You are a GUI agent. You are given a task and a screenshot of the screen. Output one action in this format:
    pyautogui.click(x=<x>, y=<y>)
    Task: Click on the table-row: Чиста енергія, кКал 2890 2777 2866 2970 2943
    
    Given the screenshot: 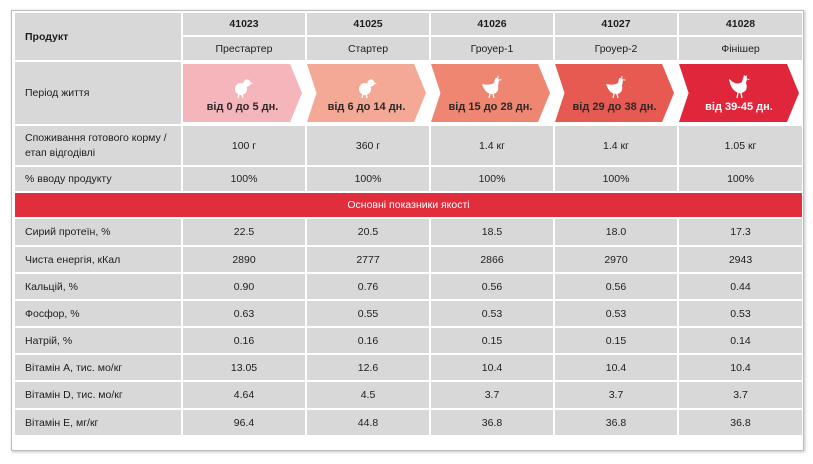 What is the action you would take?
    pyautogui.click(x=408, y=260)
    